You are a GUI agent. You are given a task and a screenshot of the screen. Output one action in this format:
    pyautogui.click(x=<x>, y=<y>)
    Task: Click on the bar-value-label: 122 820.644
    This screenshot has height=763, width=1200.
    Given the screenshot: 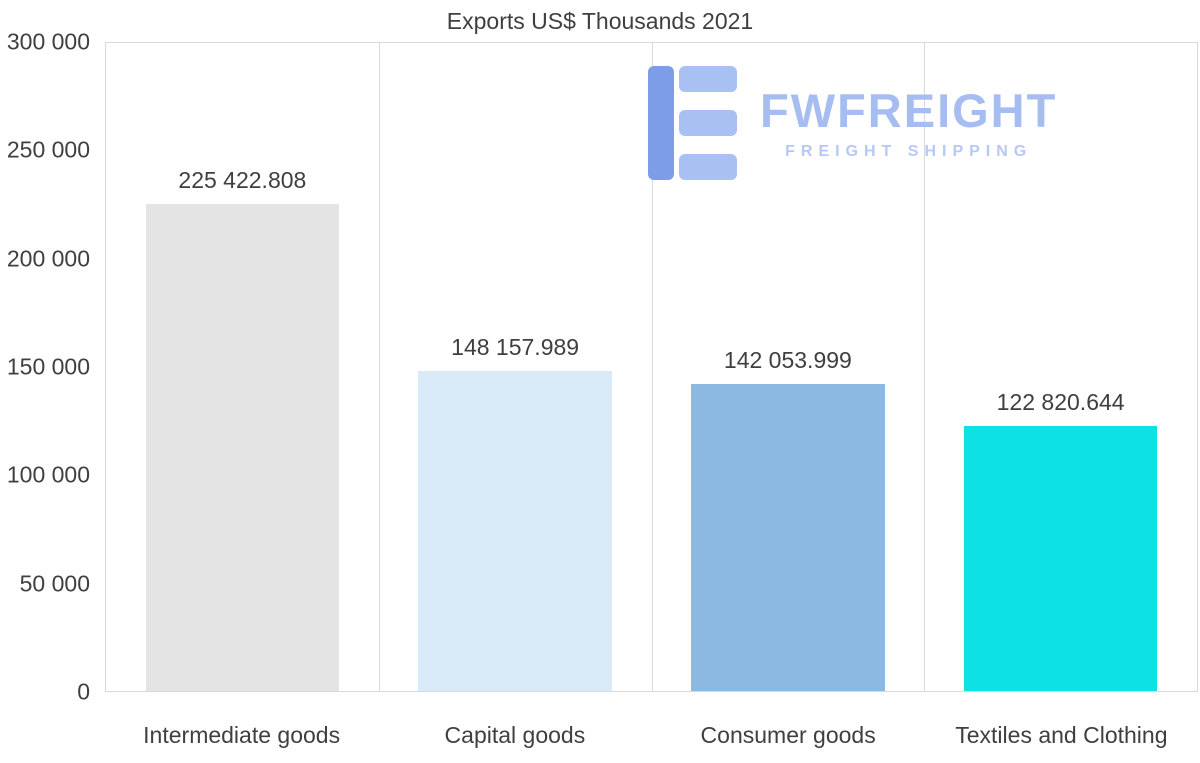 What is the action you would take?
    pyautogui.click(x=1060, y=401)
    